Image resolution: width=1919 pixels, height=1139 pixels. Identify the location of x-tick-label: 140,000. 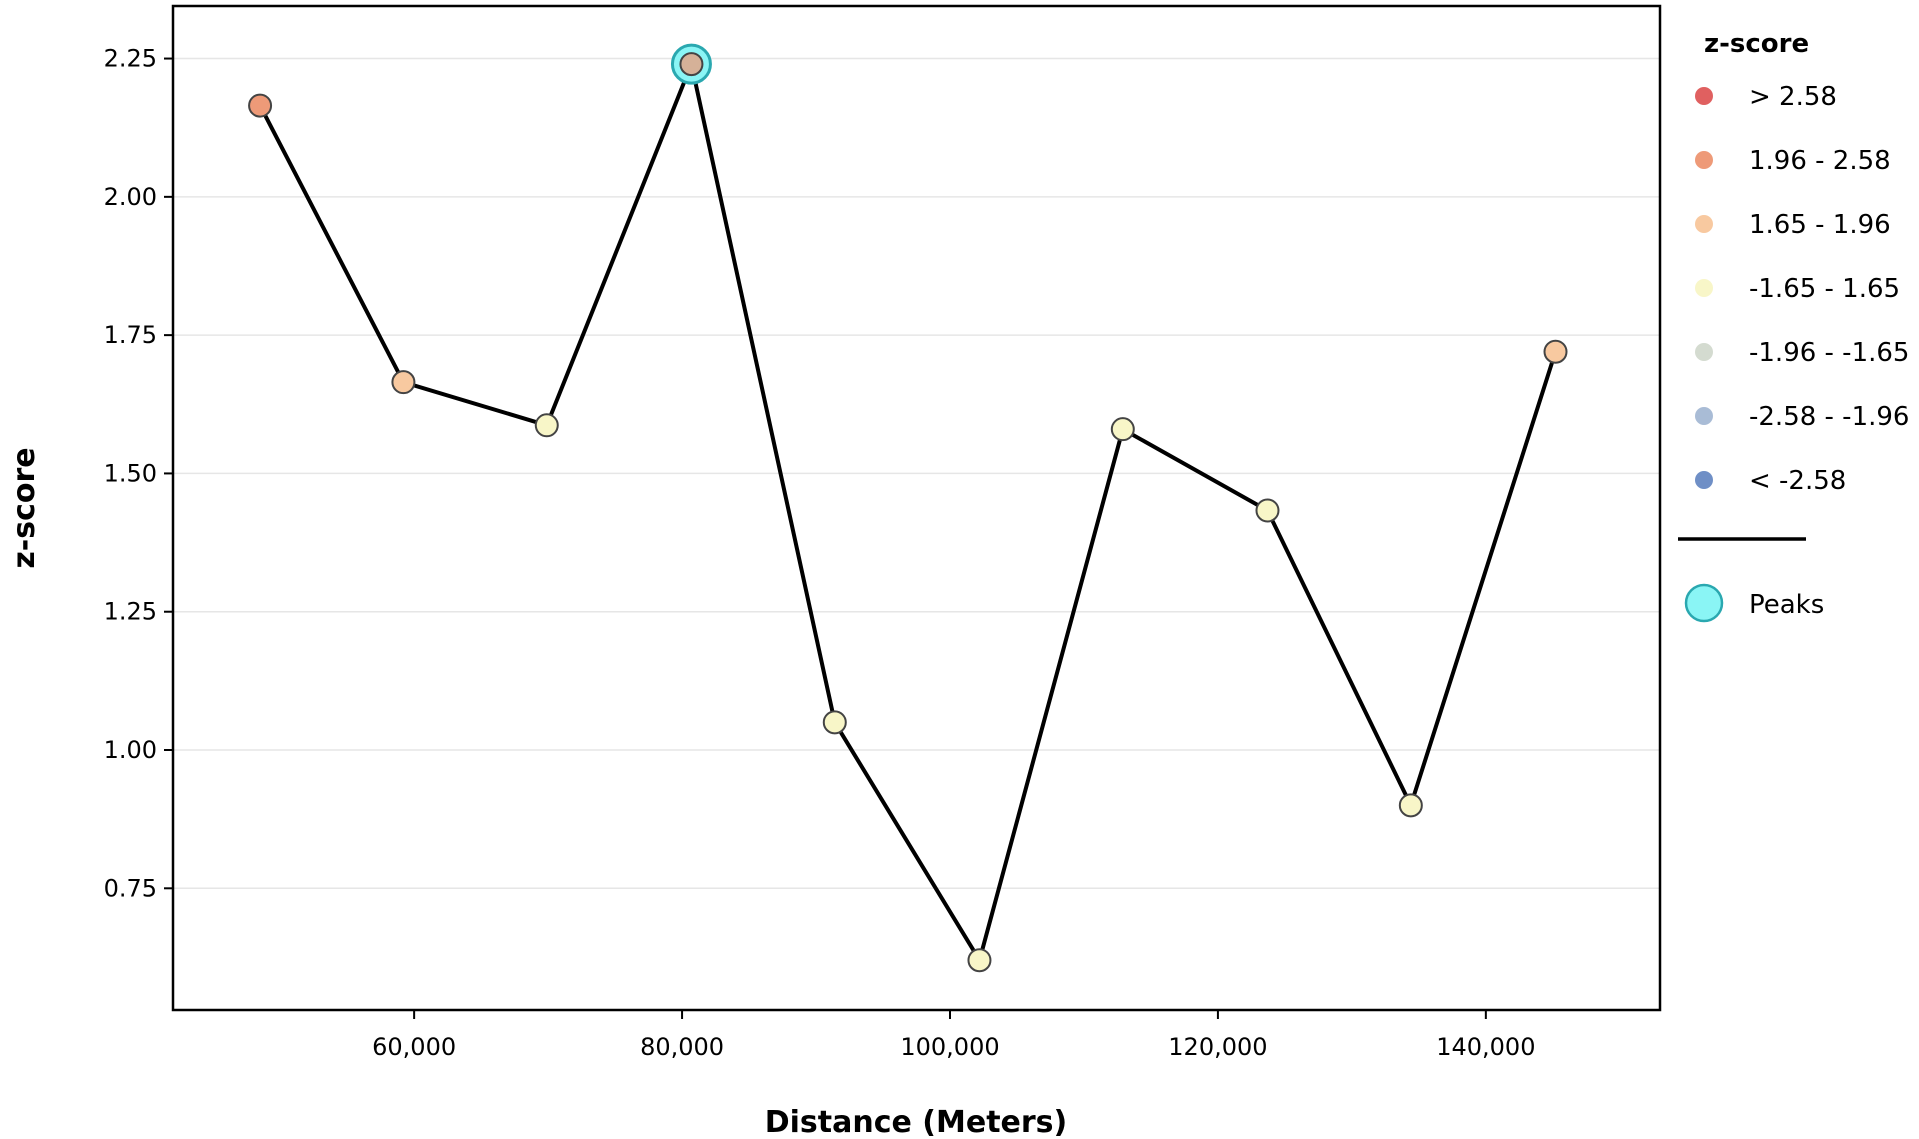
(1485, 1047).